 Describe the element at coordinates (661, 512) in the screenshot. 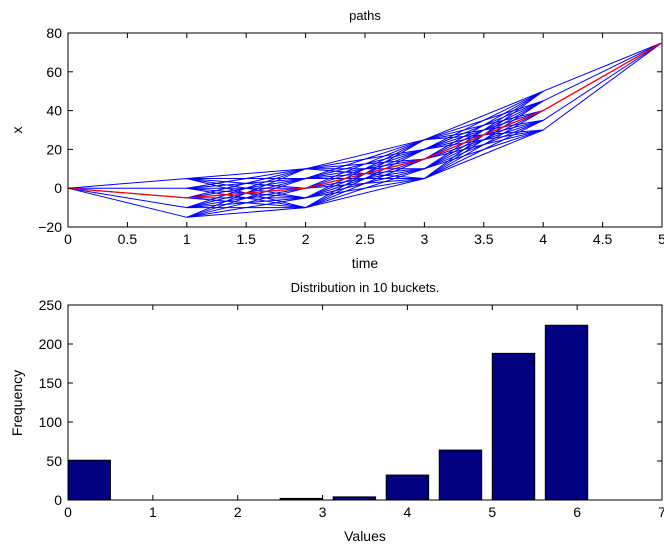

I see `distribution-x-tick-label: 7` at that location.